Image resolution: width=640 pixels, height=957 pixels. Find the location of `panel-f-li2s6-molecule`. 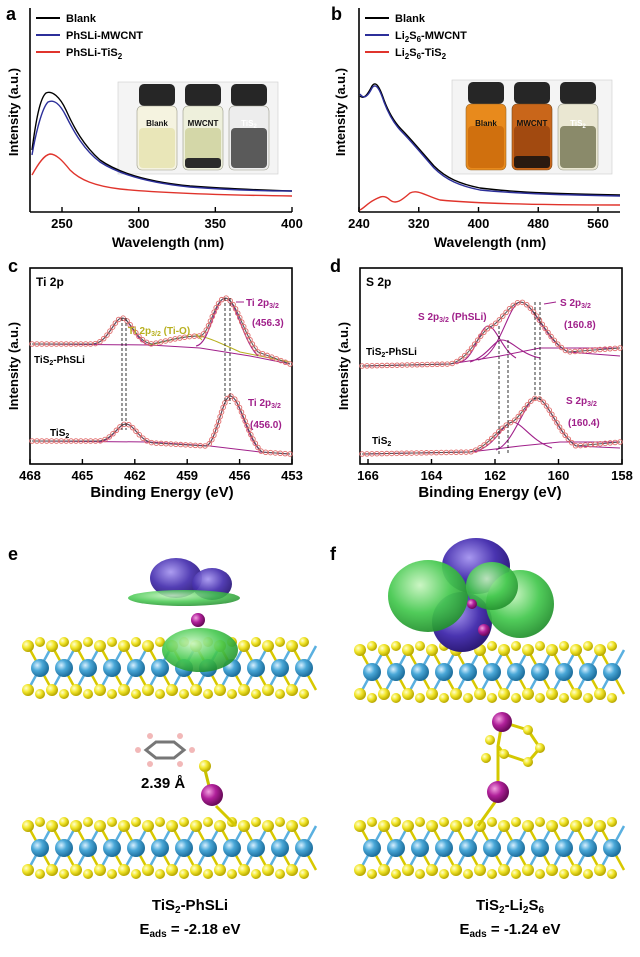

panel-f-li2s6-molecule is located at coordinates (510, 769).